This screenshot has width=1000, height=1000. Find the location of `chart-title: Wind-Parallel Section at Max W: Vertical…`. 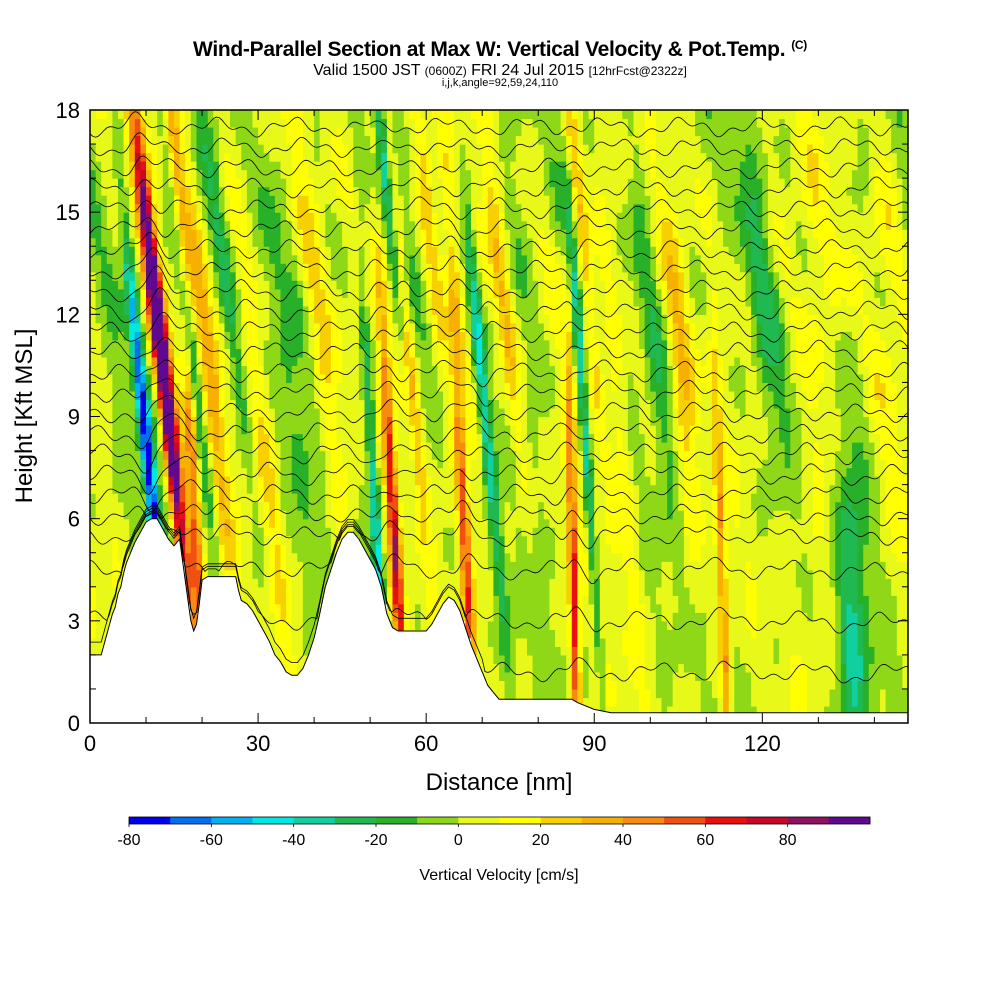

chart-title: Wind-Parallel Section at Max W: Vertical… is located at coordinates (500, 50).